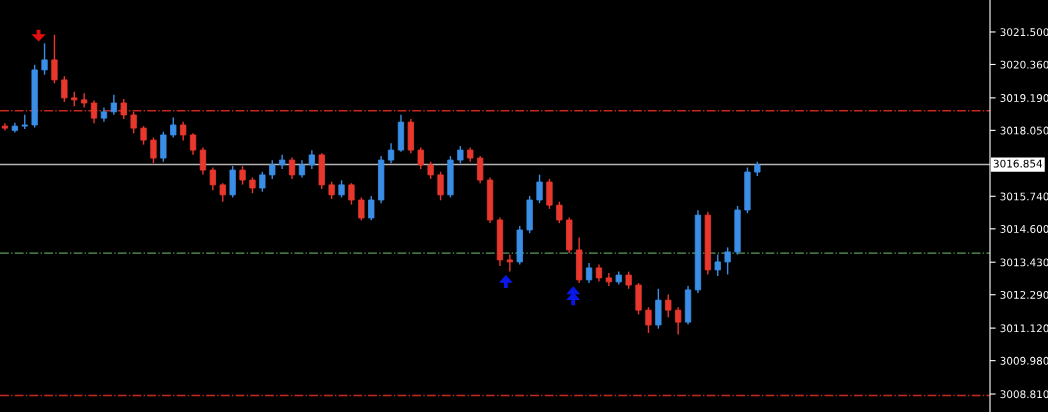 Image resolution: width=1048 pixels, height=412 pixels. What do you see at coordinates (1024, 229) in the screenshot?
I see `y-tick-label: 3014.600` at bounding box center [1024, 229].